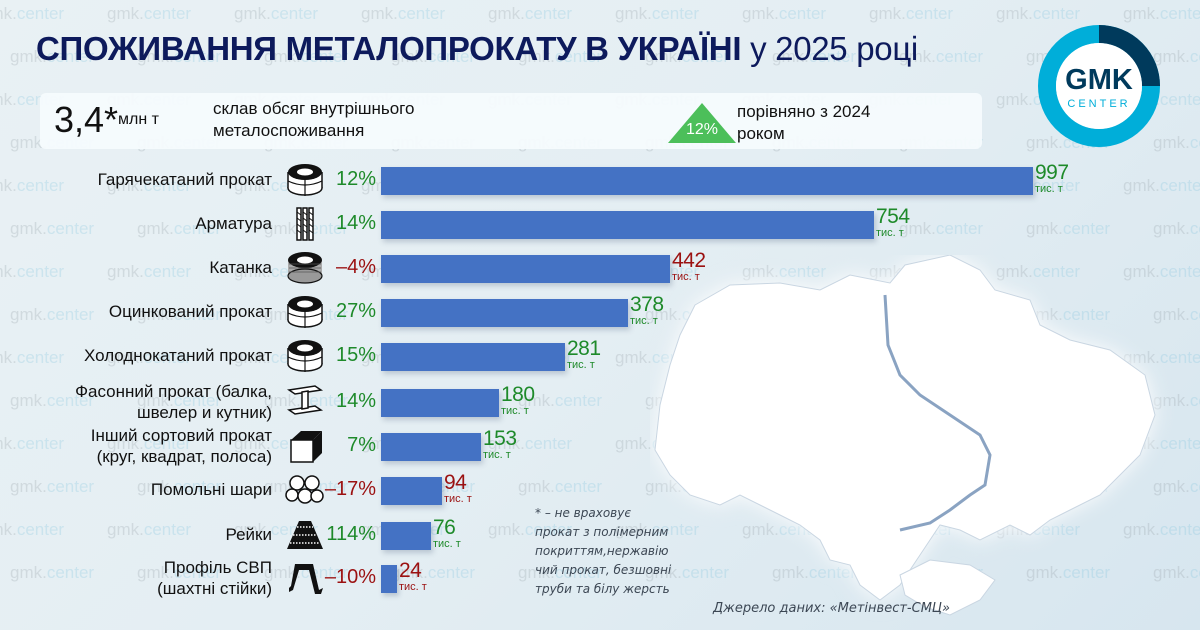 The image size is (1200, 630). I want to click on category-label-line: Рейки, so click(248, 534).